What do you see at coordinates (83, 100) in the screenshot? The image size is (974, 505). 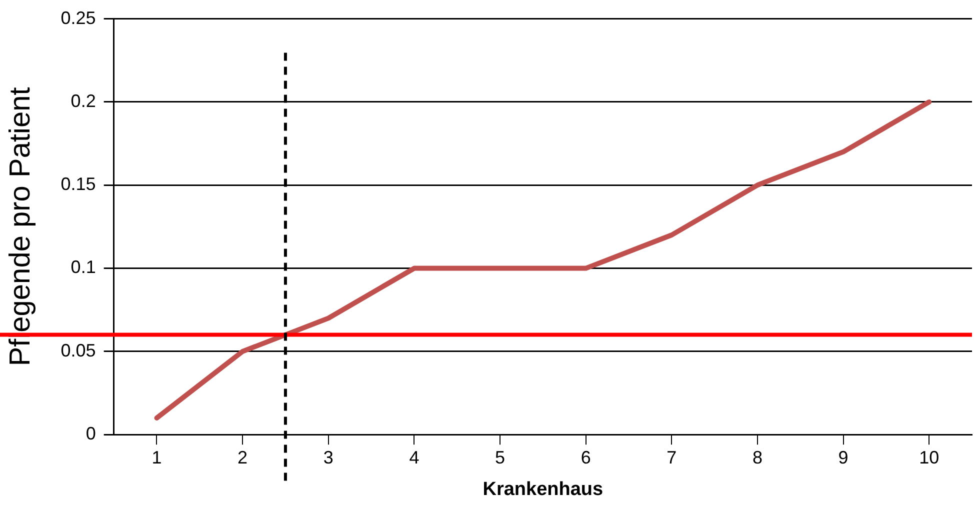 I see `y-tick-label: 0.2` at bounding box center [83, 100].